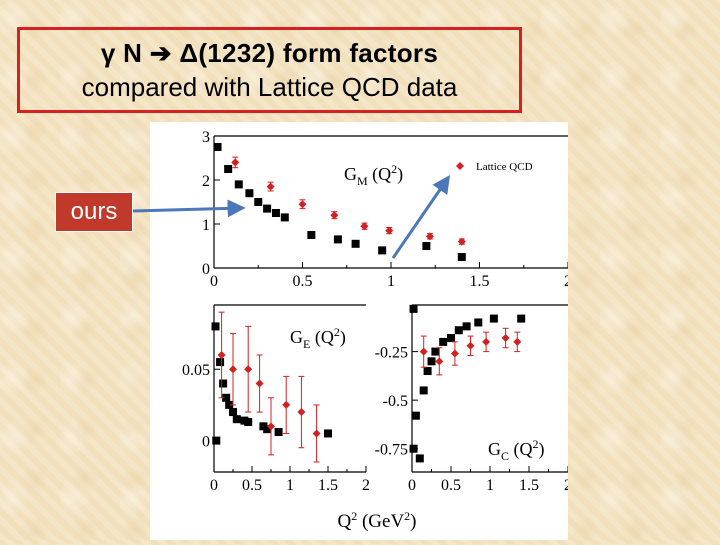 The image size is (720, 545). What do you see at coordinates (391, 450) in the screenshot?
I see `y-tick-label: -0.75` at bounding box center [391, 450].